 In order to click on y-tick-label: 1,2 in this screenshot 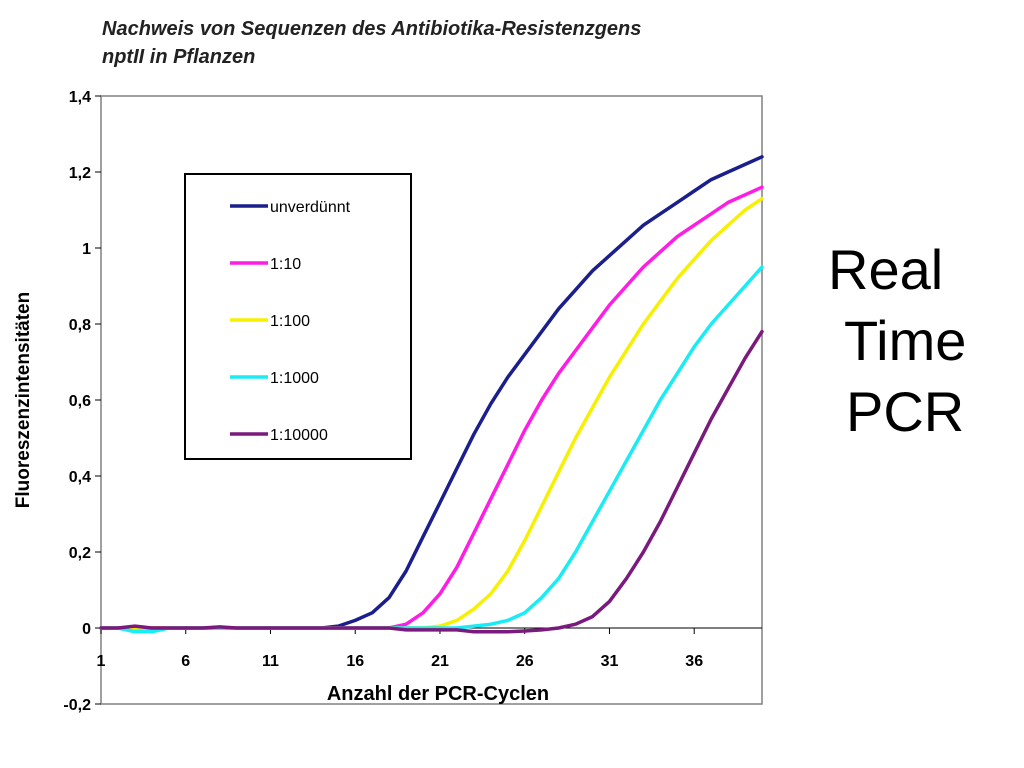, I will do `click(80, 173)`.